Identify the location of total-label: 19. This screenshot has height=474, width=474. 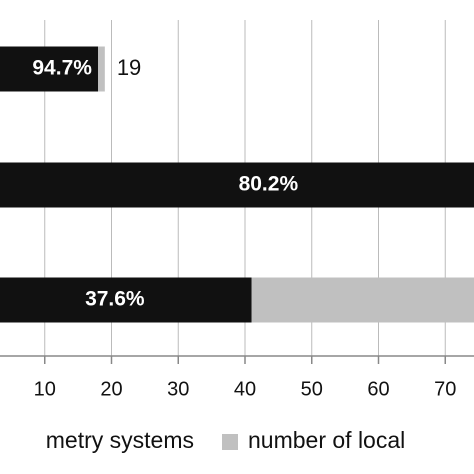
(129, 67).